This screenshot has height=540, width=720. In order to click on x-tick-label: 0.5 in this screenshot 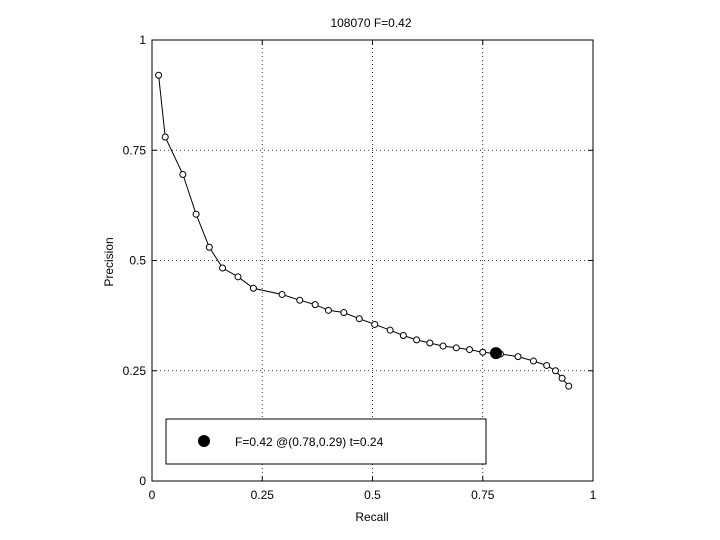, I will do `click(372, 495)`.